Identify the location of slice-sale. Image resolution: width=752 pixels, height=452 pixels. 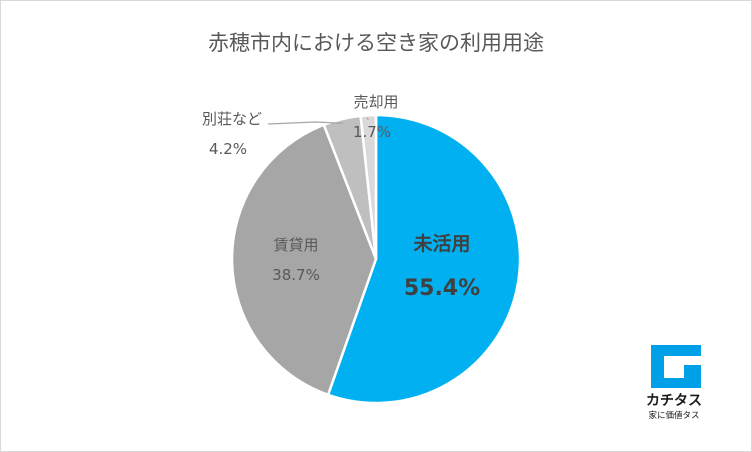
(368, 187).